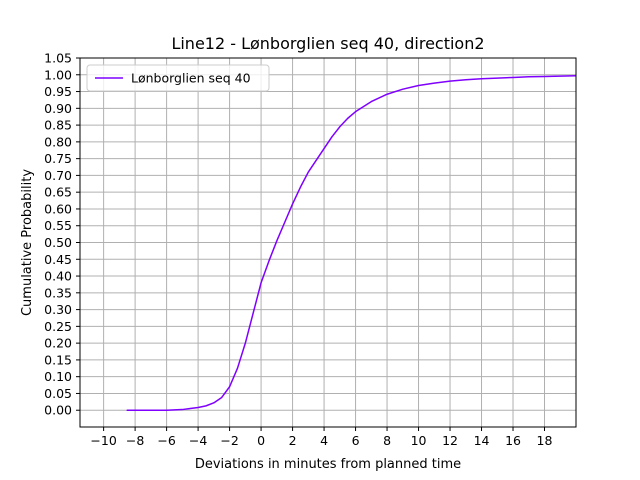 The height and width of the screenshot is (480, 640). I want to click on y-tick-label: 0.20, so click(58, 343).